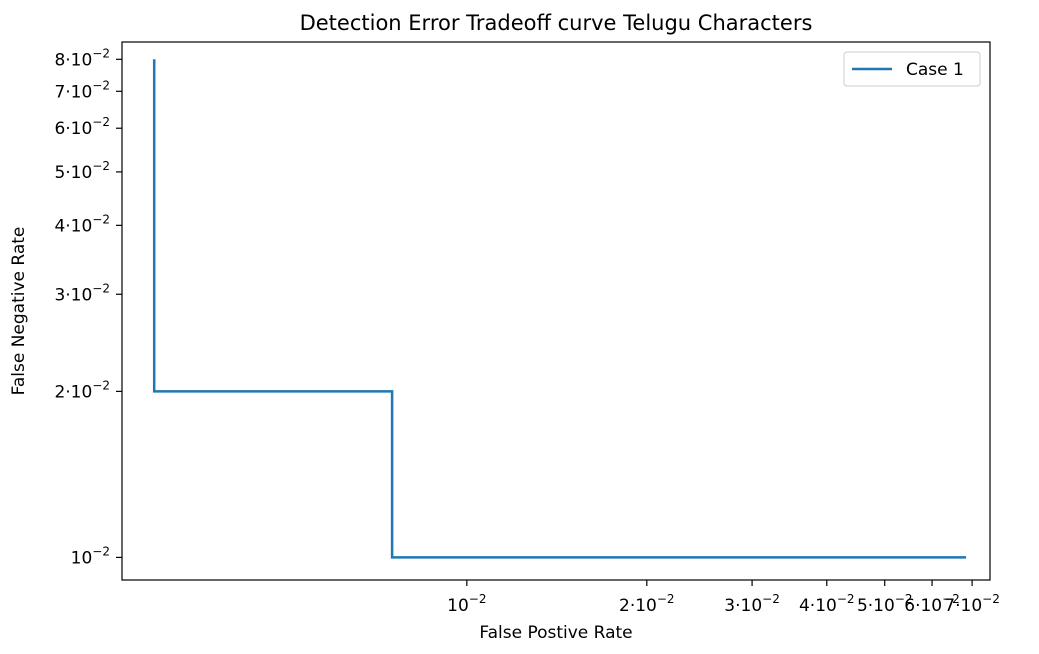 The height and width of the screenshot is (654, 1039). What do you see at coordinates (82, 171) in the screenshot?
I see `y-tick-label: 5·10⁻²` at bounding box center [82, 171].